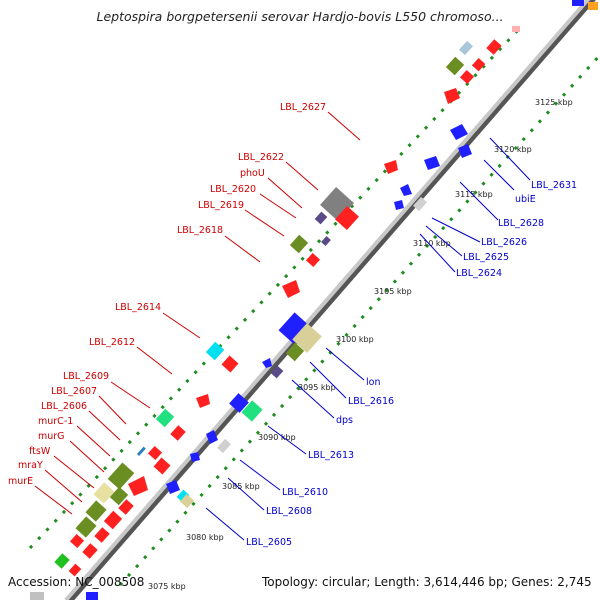 This screenshot has width=600, height=600. What do you see at coordinates (303, 107) in the screenshot?
I see `gene-label: LBL_2627` at bounding box center [303, 107].